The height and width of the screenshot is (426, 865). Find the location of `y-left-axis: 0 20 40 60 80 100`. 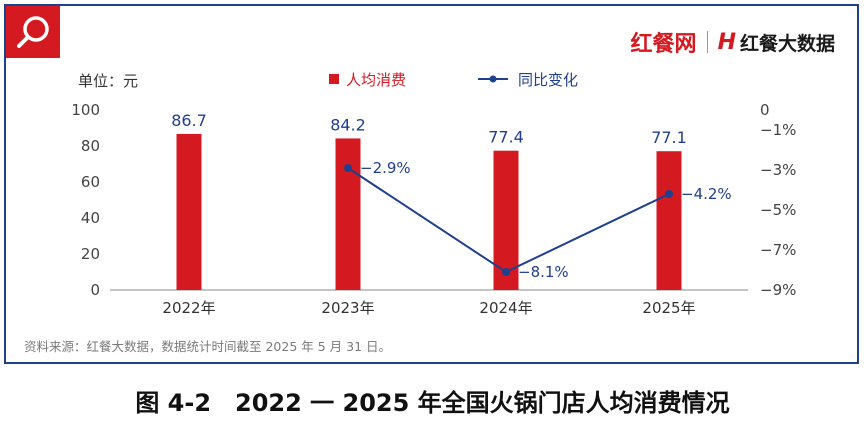

y-left-axis: 0 20 40 60 80 100 is located at coordinates (85, 200).